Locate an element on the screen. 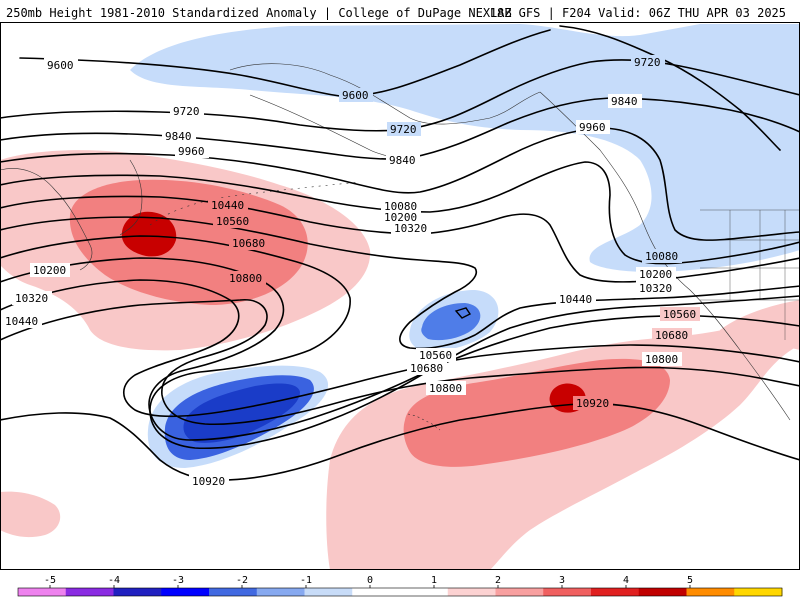  legend-tick-label: 0 is located at coordinates (370, 580).